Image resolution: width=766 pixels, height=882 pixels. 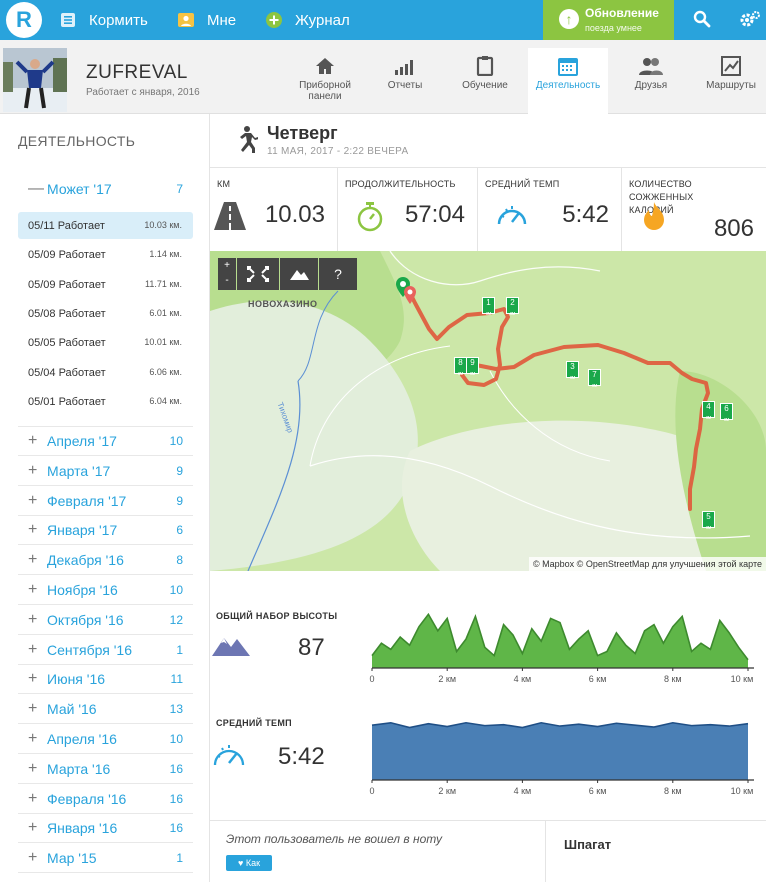 I want to click on activity-item-distance: 6.06 км., so click(x=165, y=371).